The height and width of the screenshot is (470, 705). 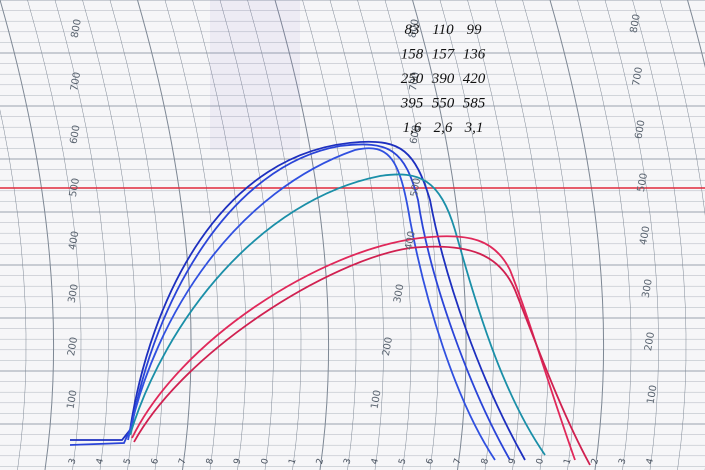 What do you see at coordinates (474, 79) in the screenshot?
I see `note-cell: 420` at bounding box center [474, 79].